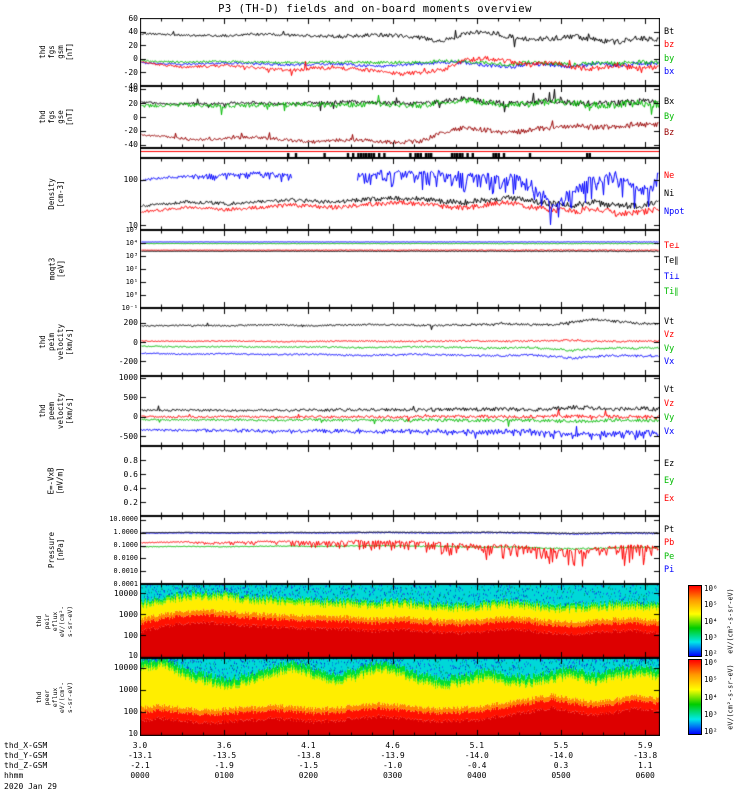  What do you see at coordinates (672, 245) in the screenshot?
I see `trace-label-Te: Te⊥` at bounding box center [672, 245].